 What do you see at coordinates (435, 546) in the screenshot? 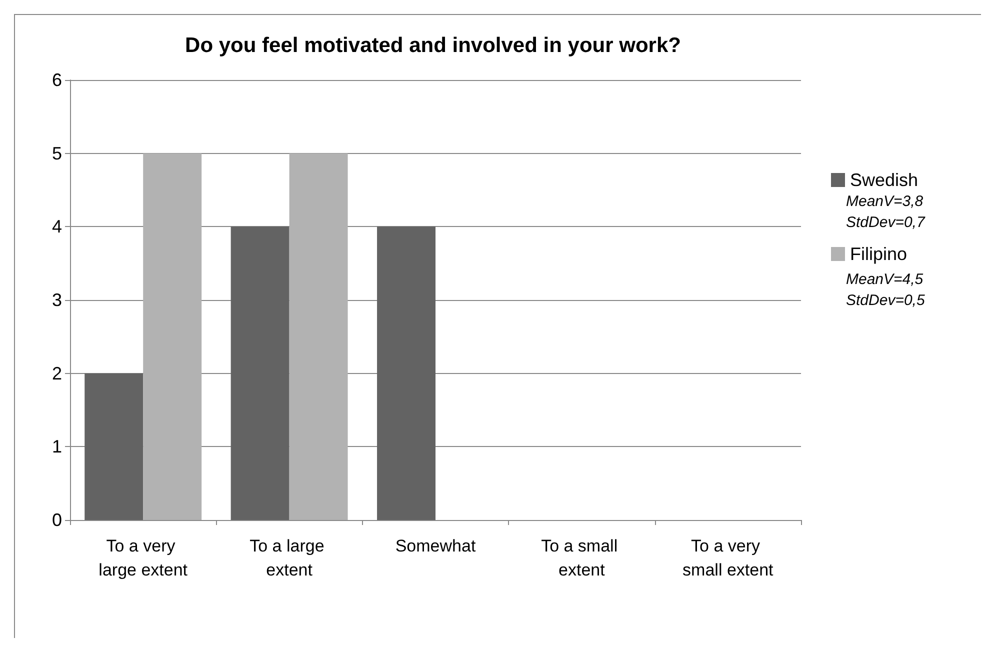
I see `x-tick-label: Somewhat` at bounding box center [435, 546].